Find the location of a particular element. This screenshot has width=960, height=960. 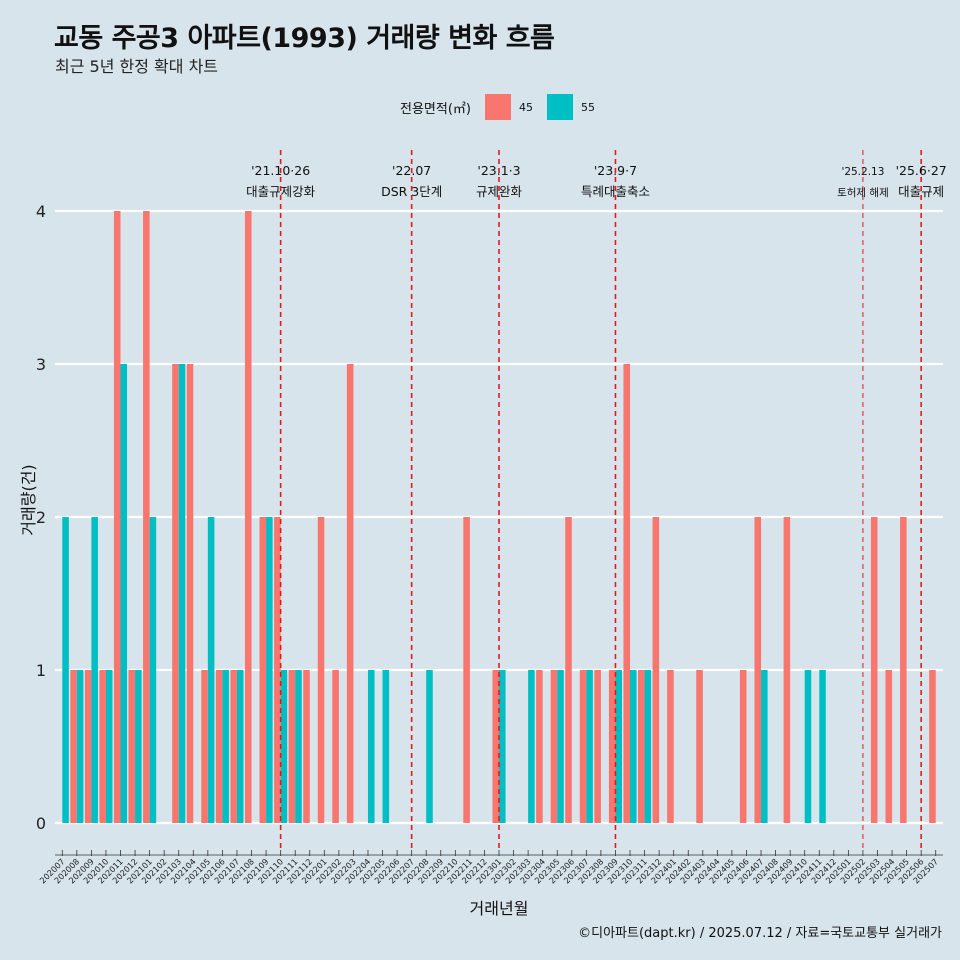

event-date-5: '25.6·27 is located at coordinates (921, 170).